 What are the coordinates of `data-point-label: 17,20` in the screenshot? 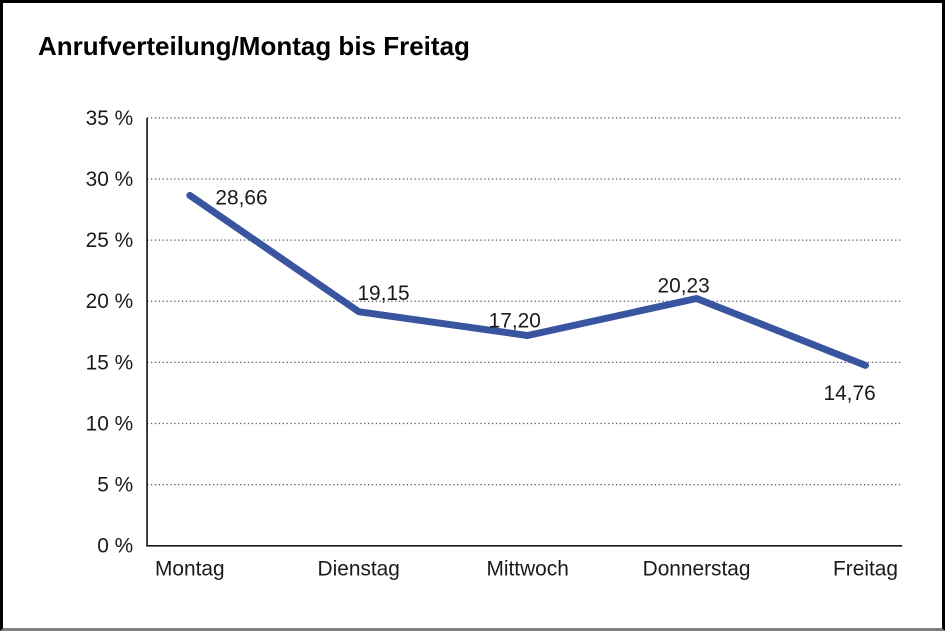 It's located at (515, 321).